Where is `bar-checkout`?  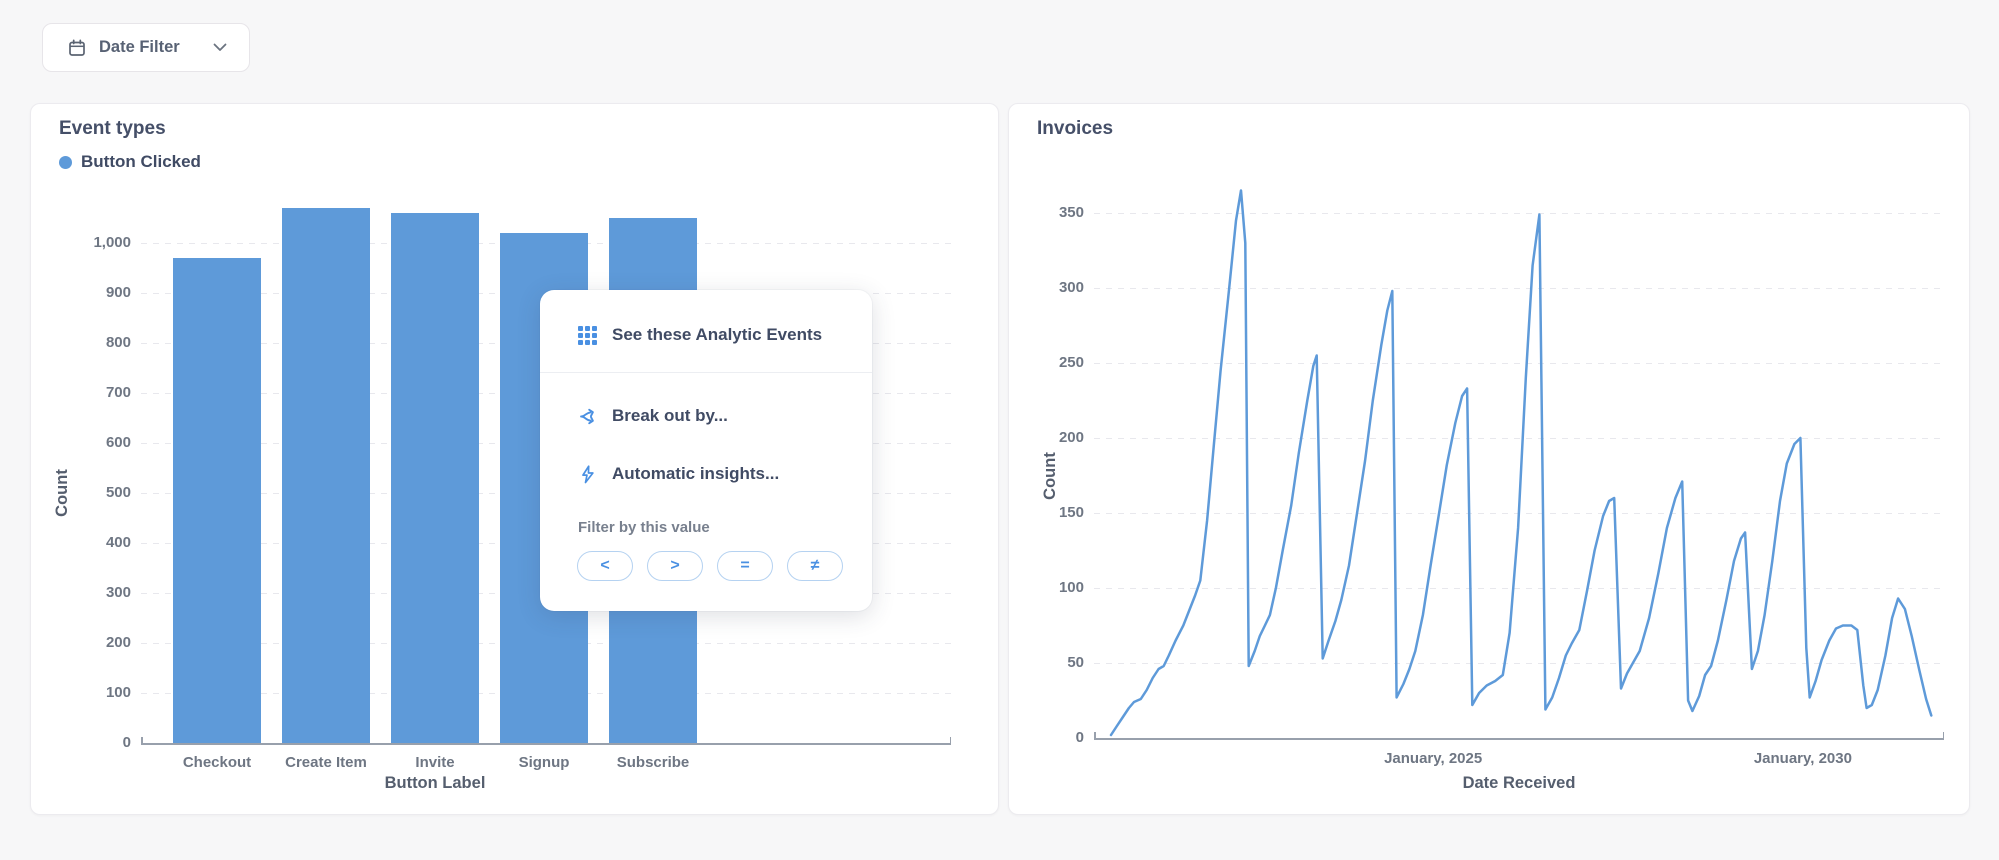 bar-checkout is located at coordinates (217, 500).